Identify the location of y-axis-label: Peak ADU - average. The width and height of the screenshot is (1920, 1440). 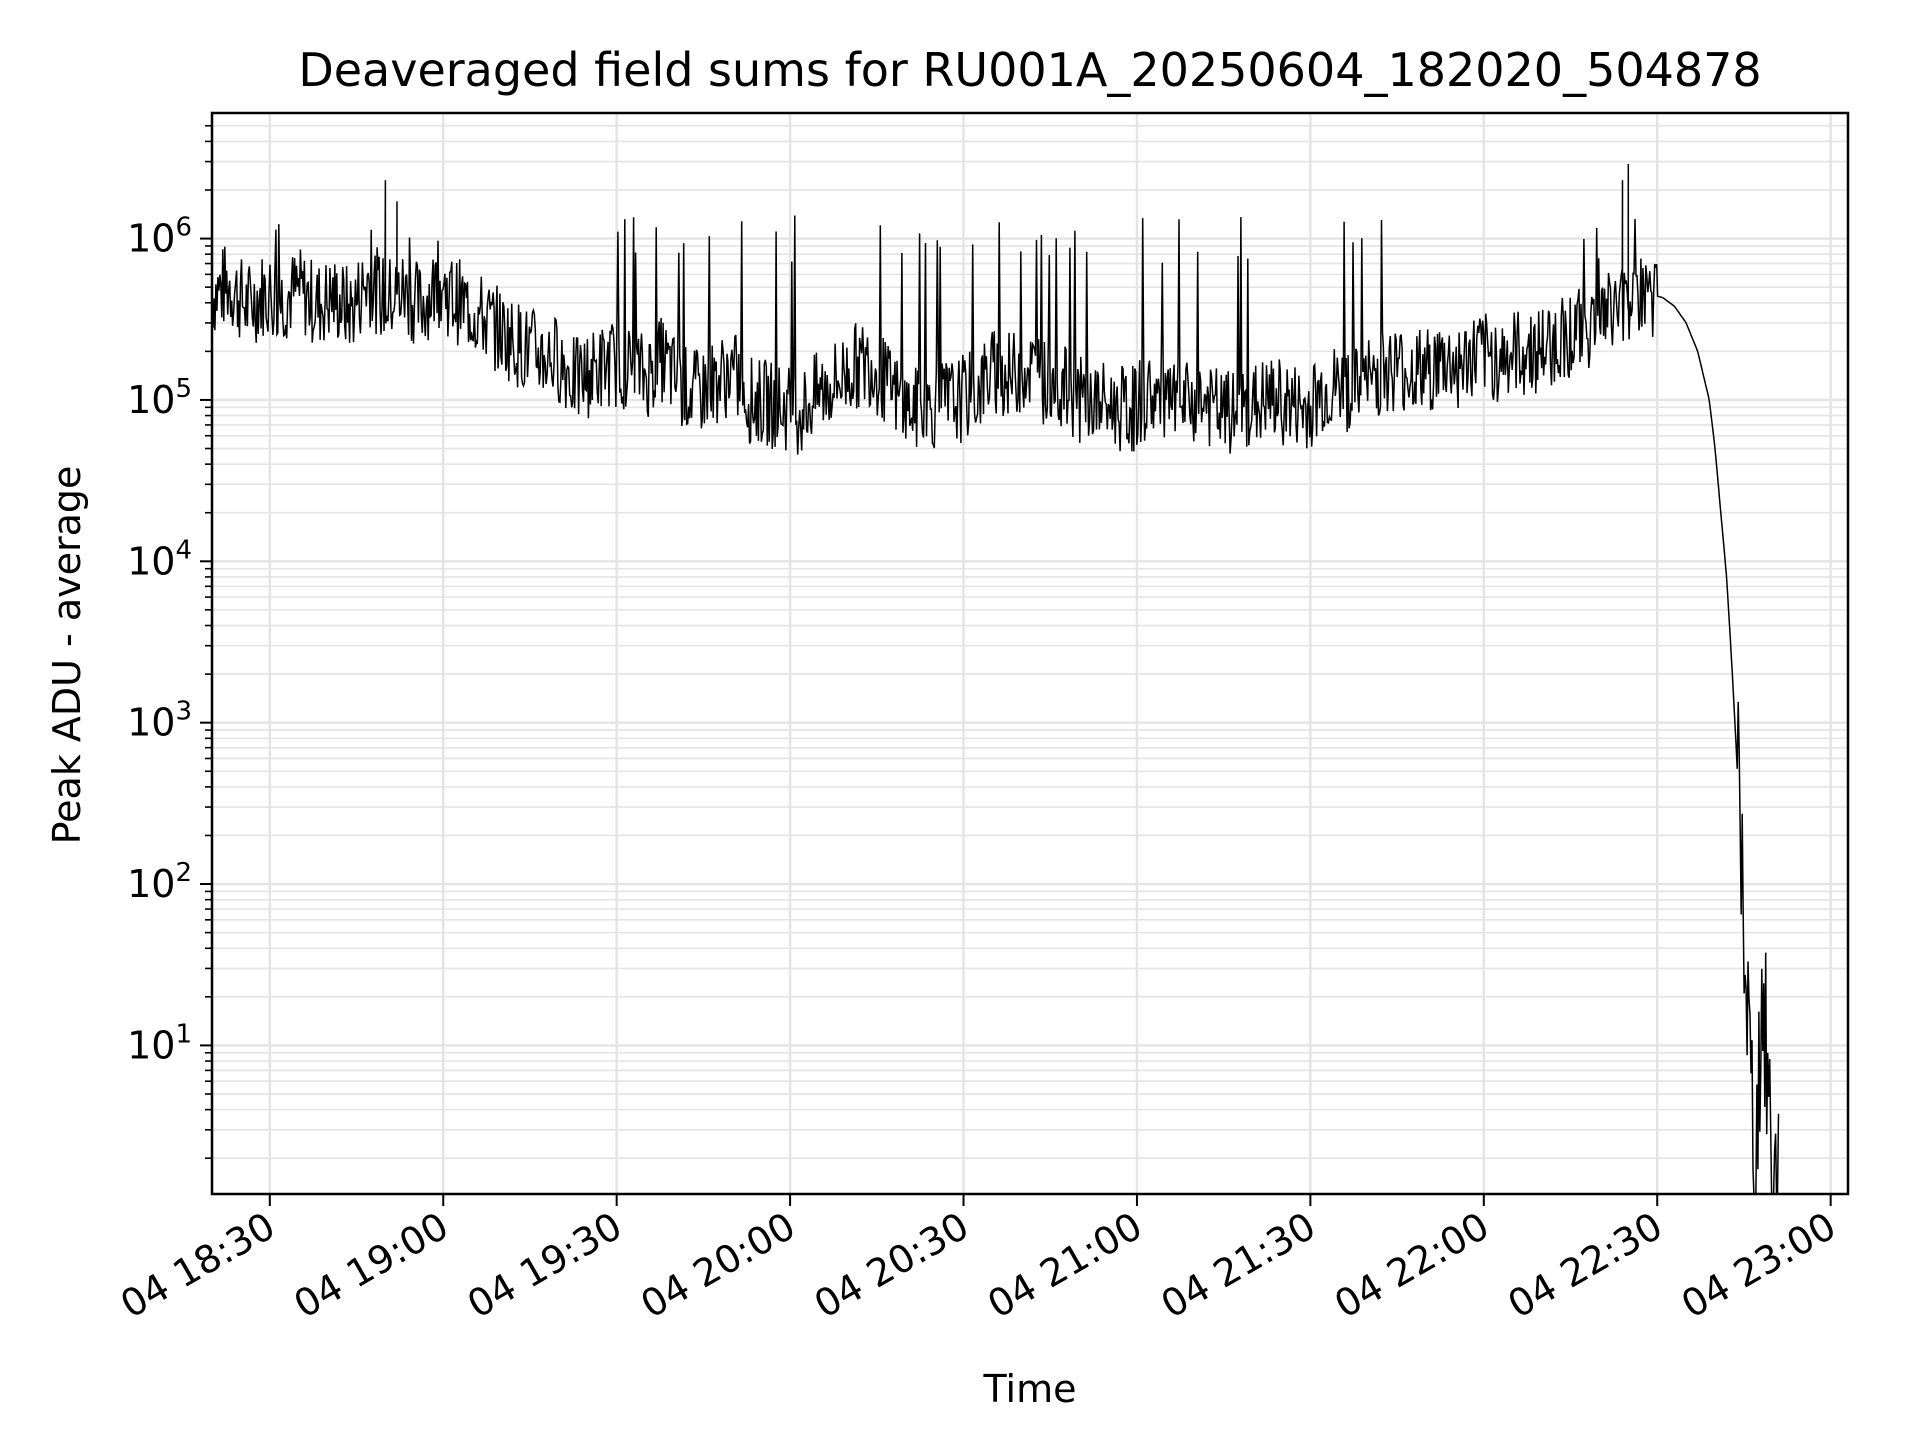
(67, 655).